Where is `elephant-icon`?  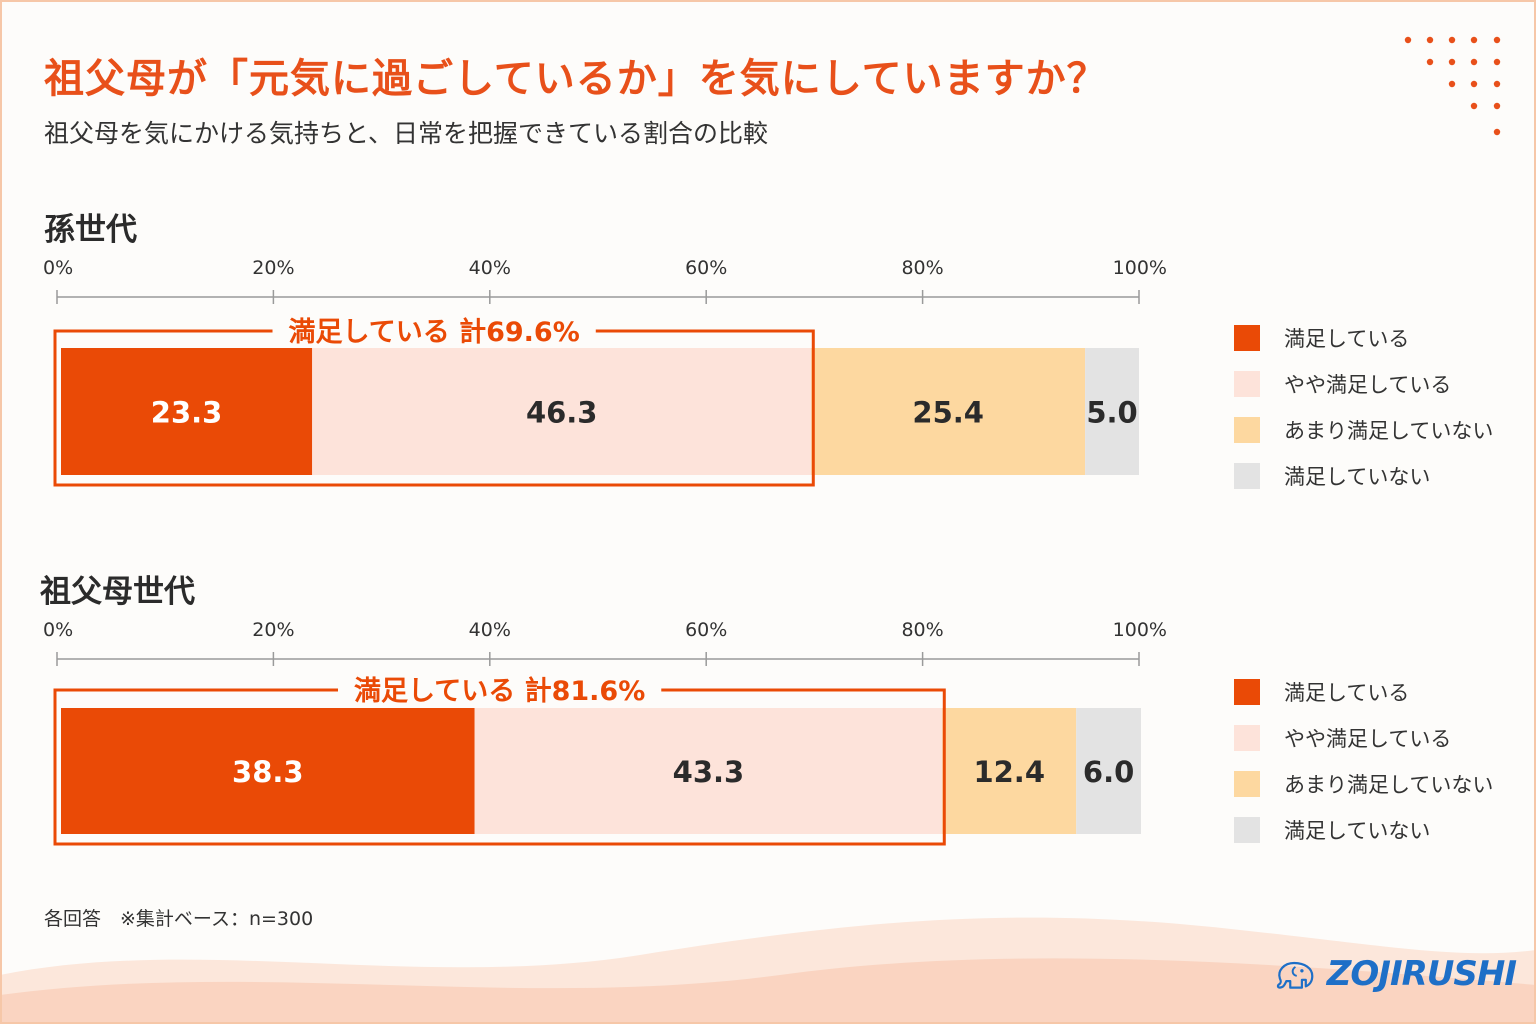
elephant-icon is located at coordinates (1295, 975).